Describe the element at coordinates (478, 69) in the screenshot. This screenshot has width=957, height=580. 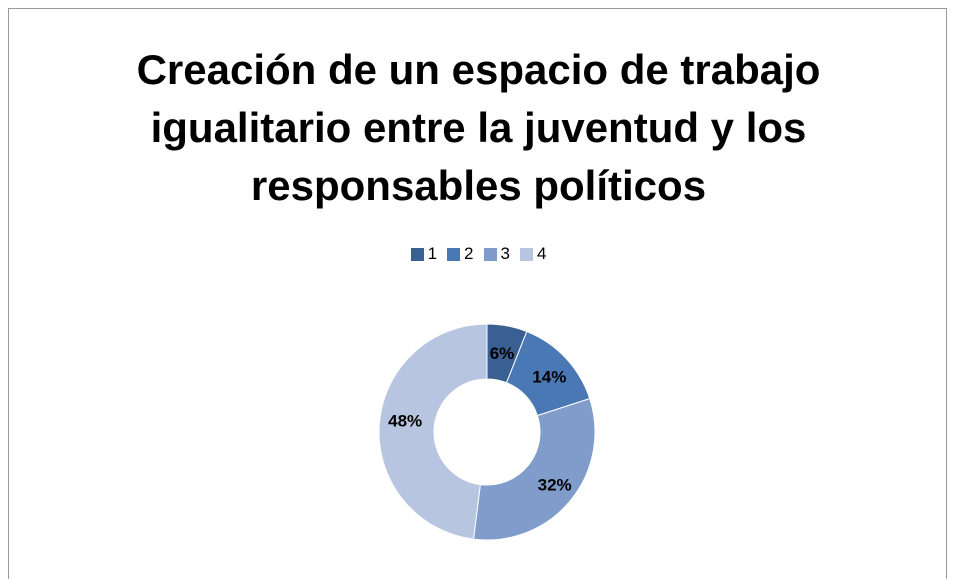
I see `chart-title-line-1: Creación de un espacio de trabajo` at that location.